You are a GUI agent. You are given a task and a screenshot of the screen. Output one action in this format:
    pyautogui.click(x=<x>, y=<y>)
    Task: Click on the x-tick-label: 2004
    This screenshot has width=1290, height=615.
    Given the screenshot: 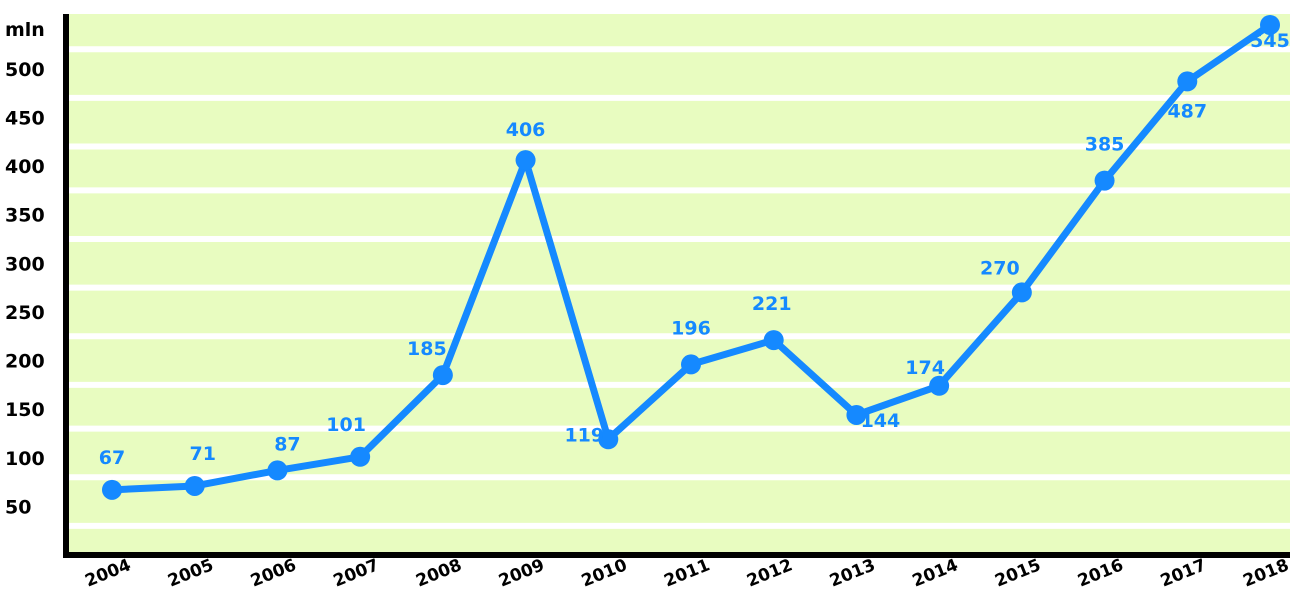 What is the action you would take?
    pyautogui.click(x=108, y=573)
    